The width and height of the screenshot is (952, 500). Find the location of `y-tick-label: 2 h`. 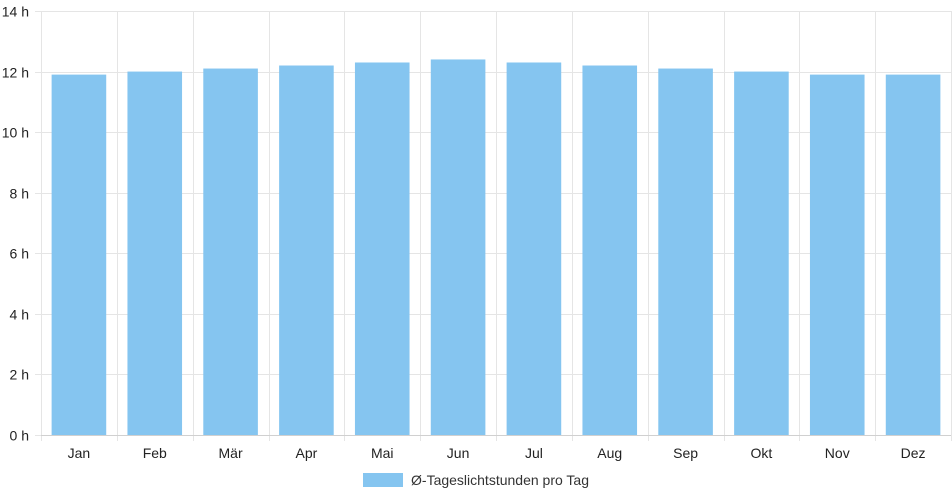

y-tick-label: 2 h is located at coordinates (19, 375).